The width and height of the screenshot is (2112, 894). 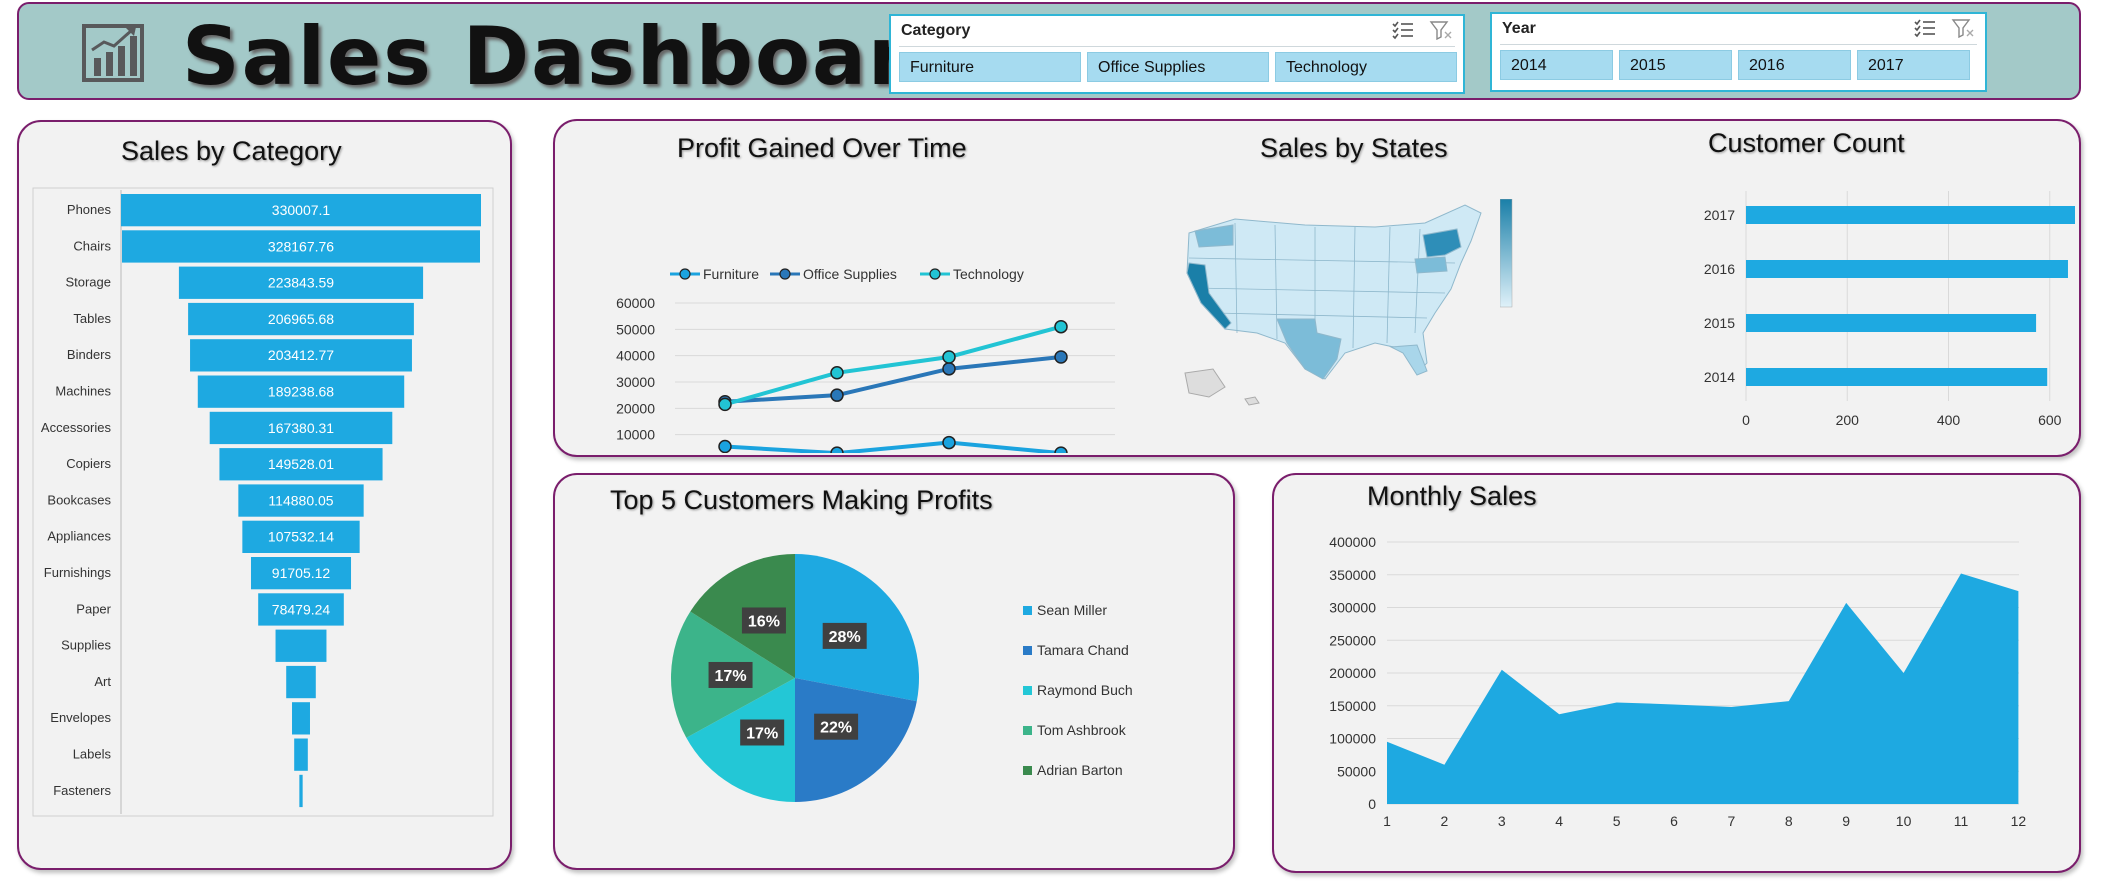 What do you see at coordinates (1252, 401) in the screenshot?
I see `state-hawaii` at bounding box center [1252, 401].